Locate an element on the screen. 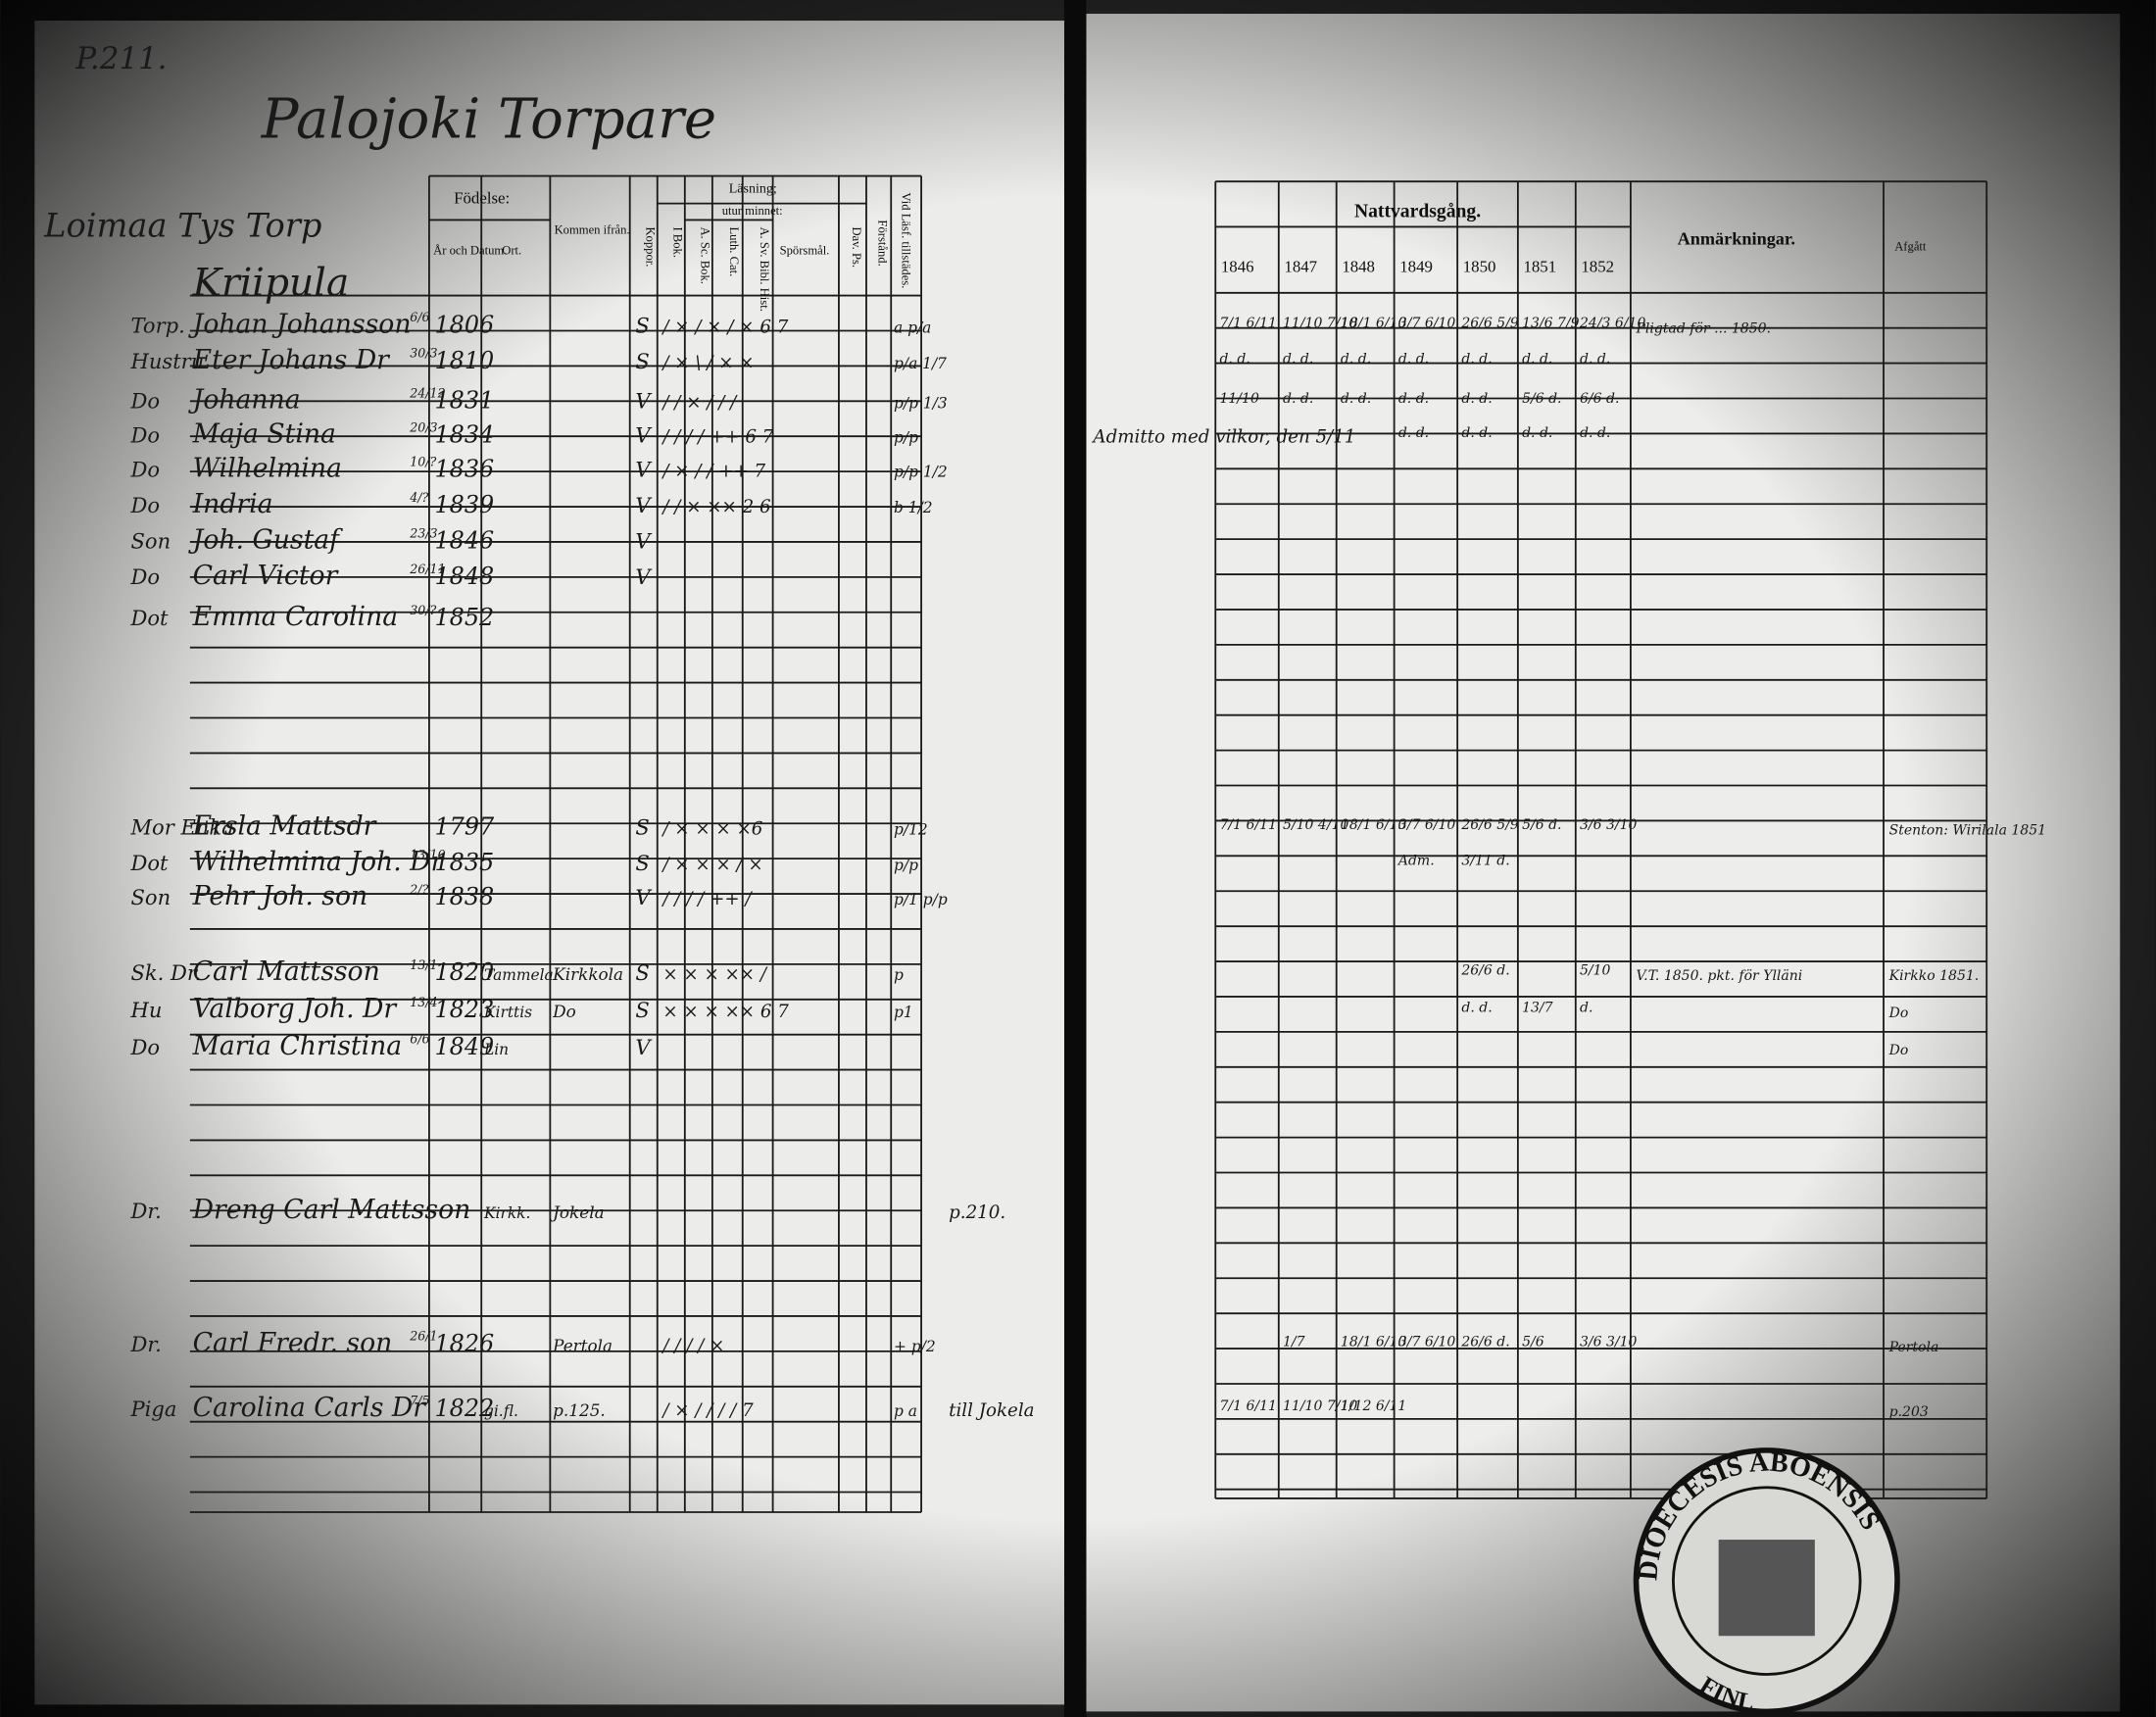  entry-reading: / × × × ×6 is located at coordinates (711, 829).